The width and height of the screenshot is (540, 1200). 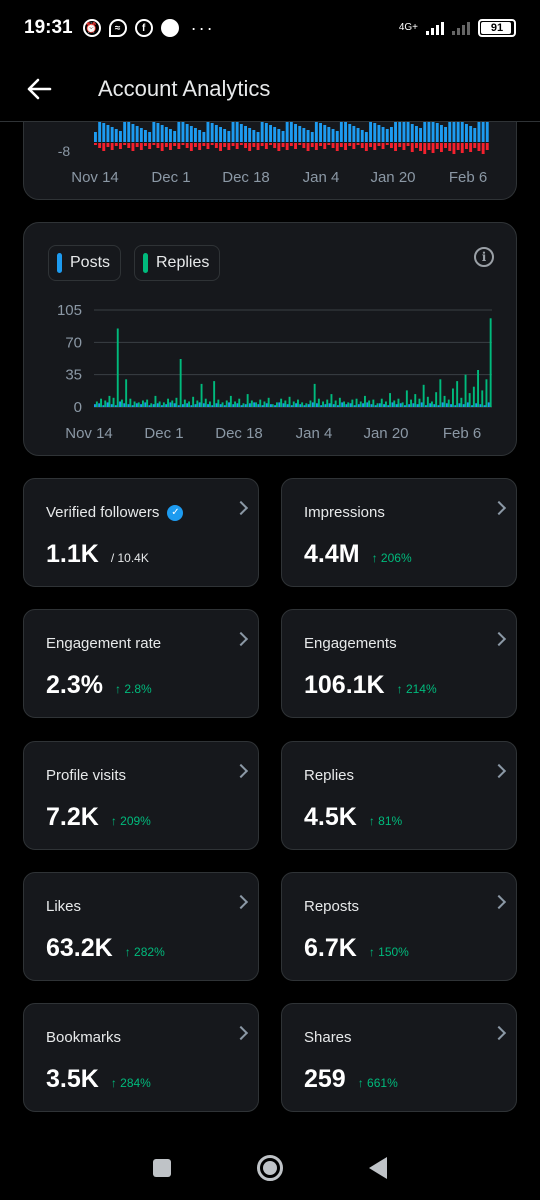 What do you see at coordinates (202, 27) in the screenshot?
I see `more-notifications-icon: ···` at bounding box center [202, 27].